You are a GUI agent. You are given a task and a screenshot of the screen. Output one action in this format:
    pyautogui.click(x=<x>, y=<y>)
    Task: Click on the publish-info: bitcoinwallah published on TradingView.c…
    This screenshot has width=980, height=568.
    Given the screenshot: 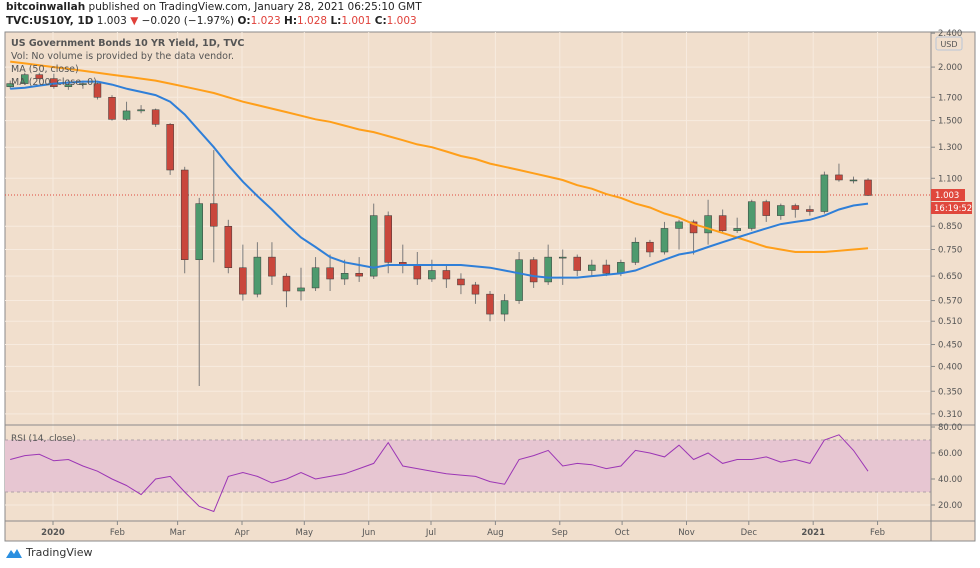 What is the action you would take?
    pyautogui.click(x=214, y=7)
    